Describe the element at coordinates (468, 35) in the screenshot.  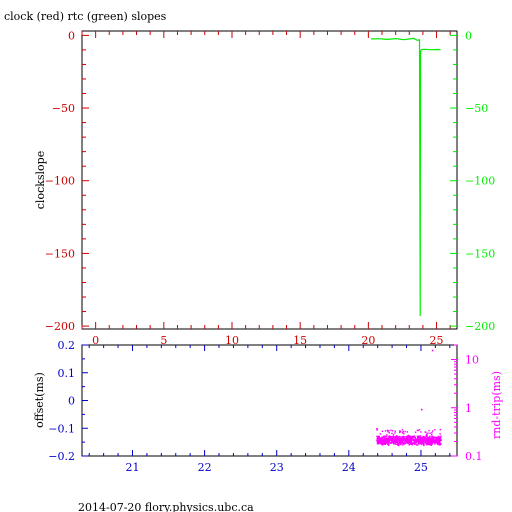
I see `y2-tick-label: 0` at that location.